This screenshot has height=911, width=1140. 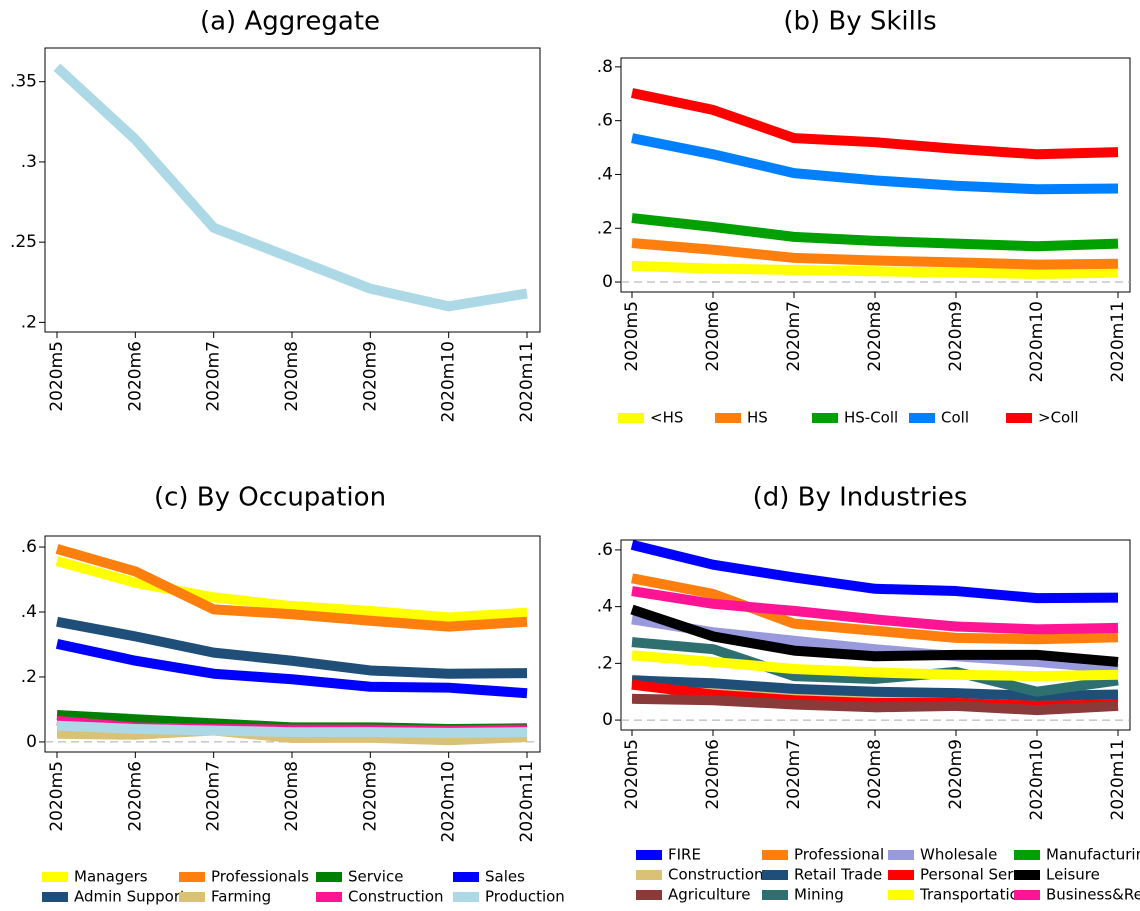 I want to click on legend-label: Business&Repairs, so click(x=1093, y=895).